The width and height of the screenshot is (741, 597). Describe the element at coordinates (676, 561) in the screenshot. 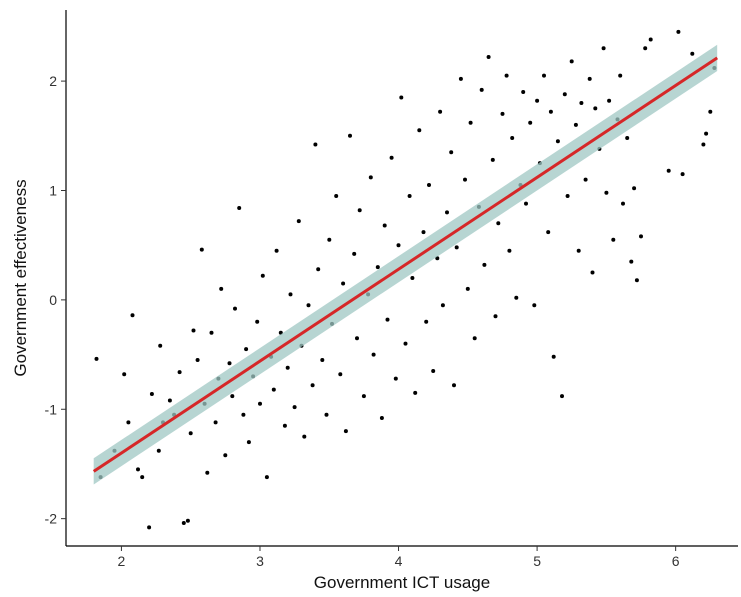

I see `x-tick-label: 6` at that location.